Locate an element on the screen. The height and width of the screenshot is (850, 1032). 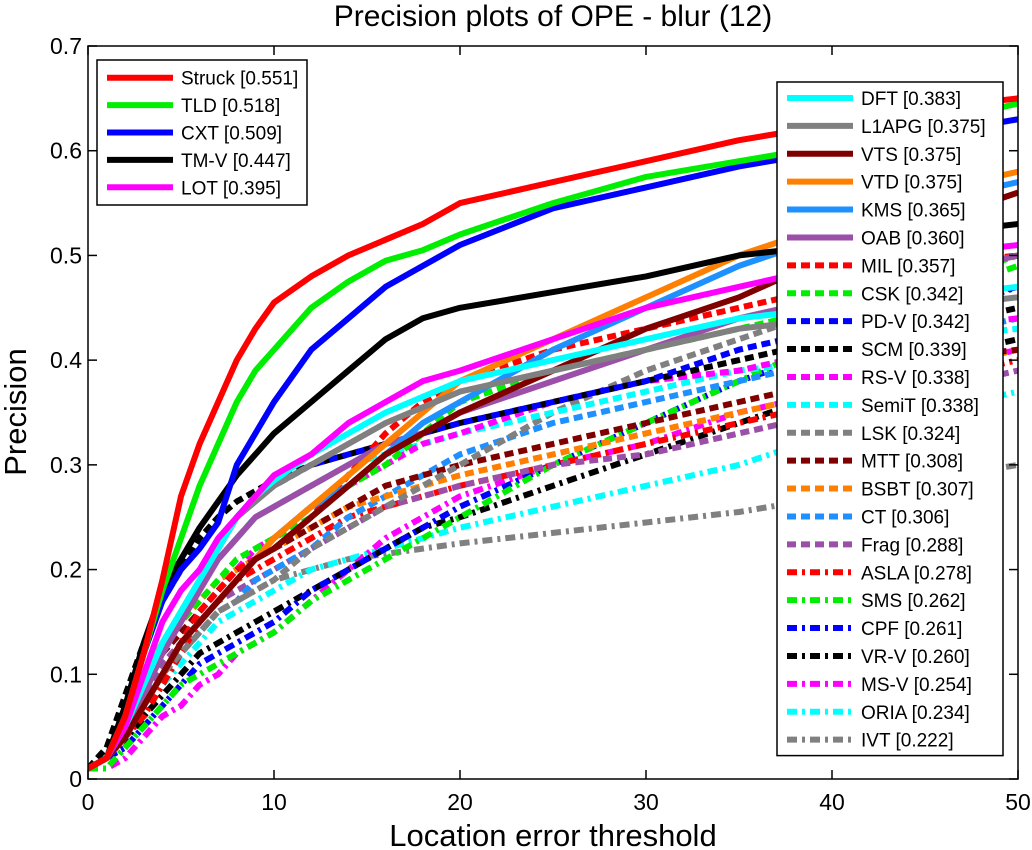
legend-label-struck: Struck [0.551] is located at coordinates (239, 79).